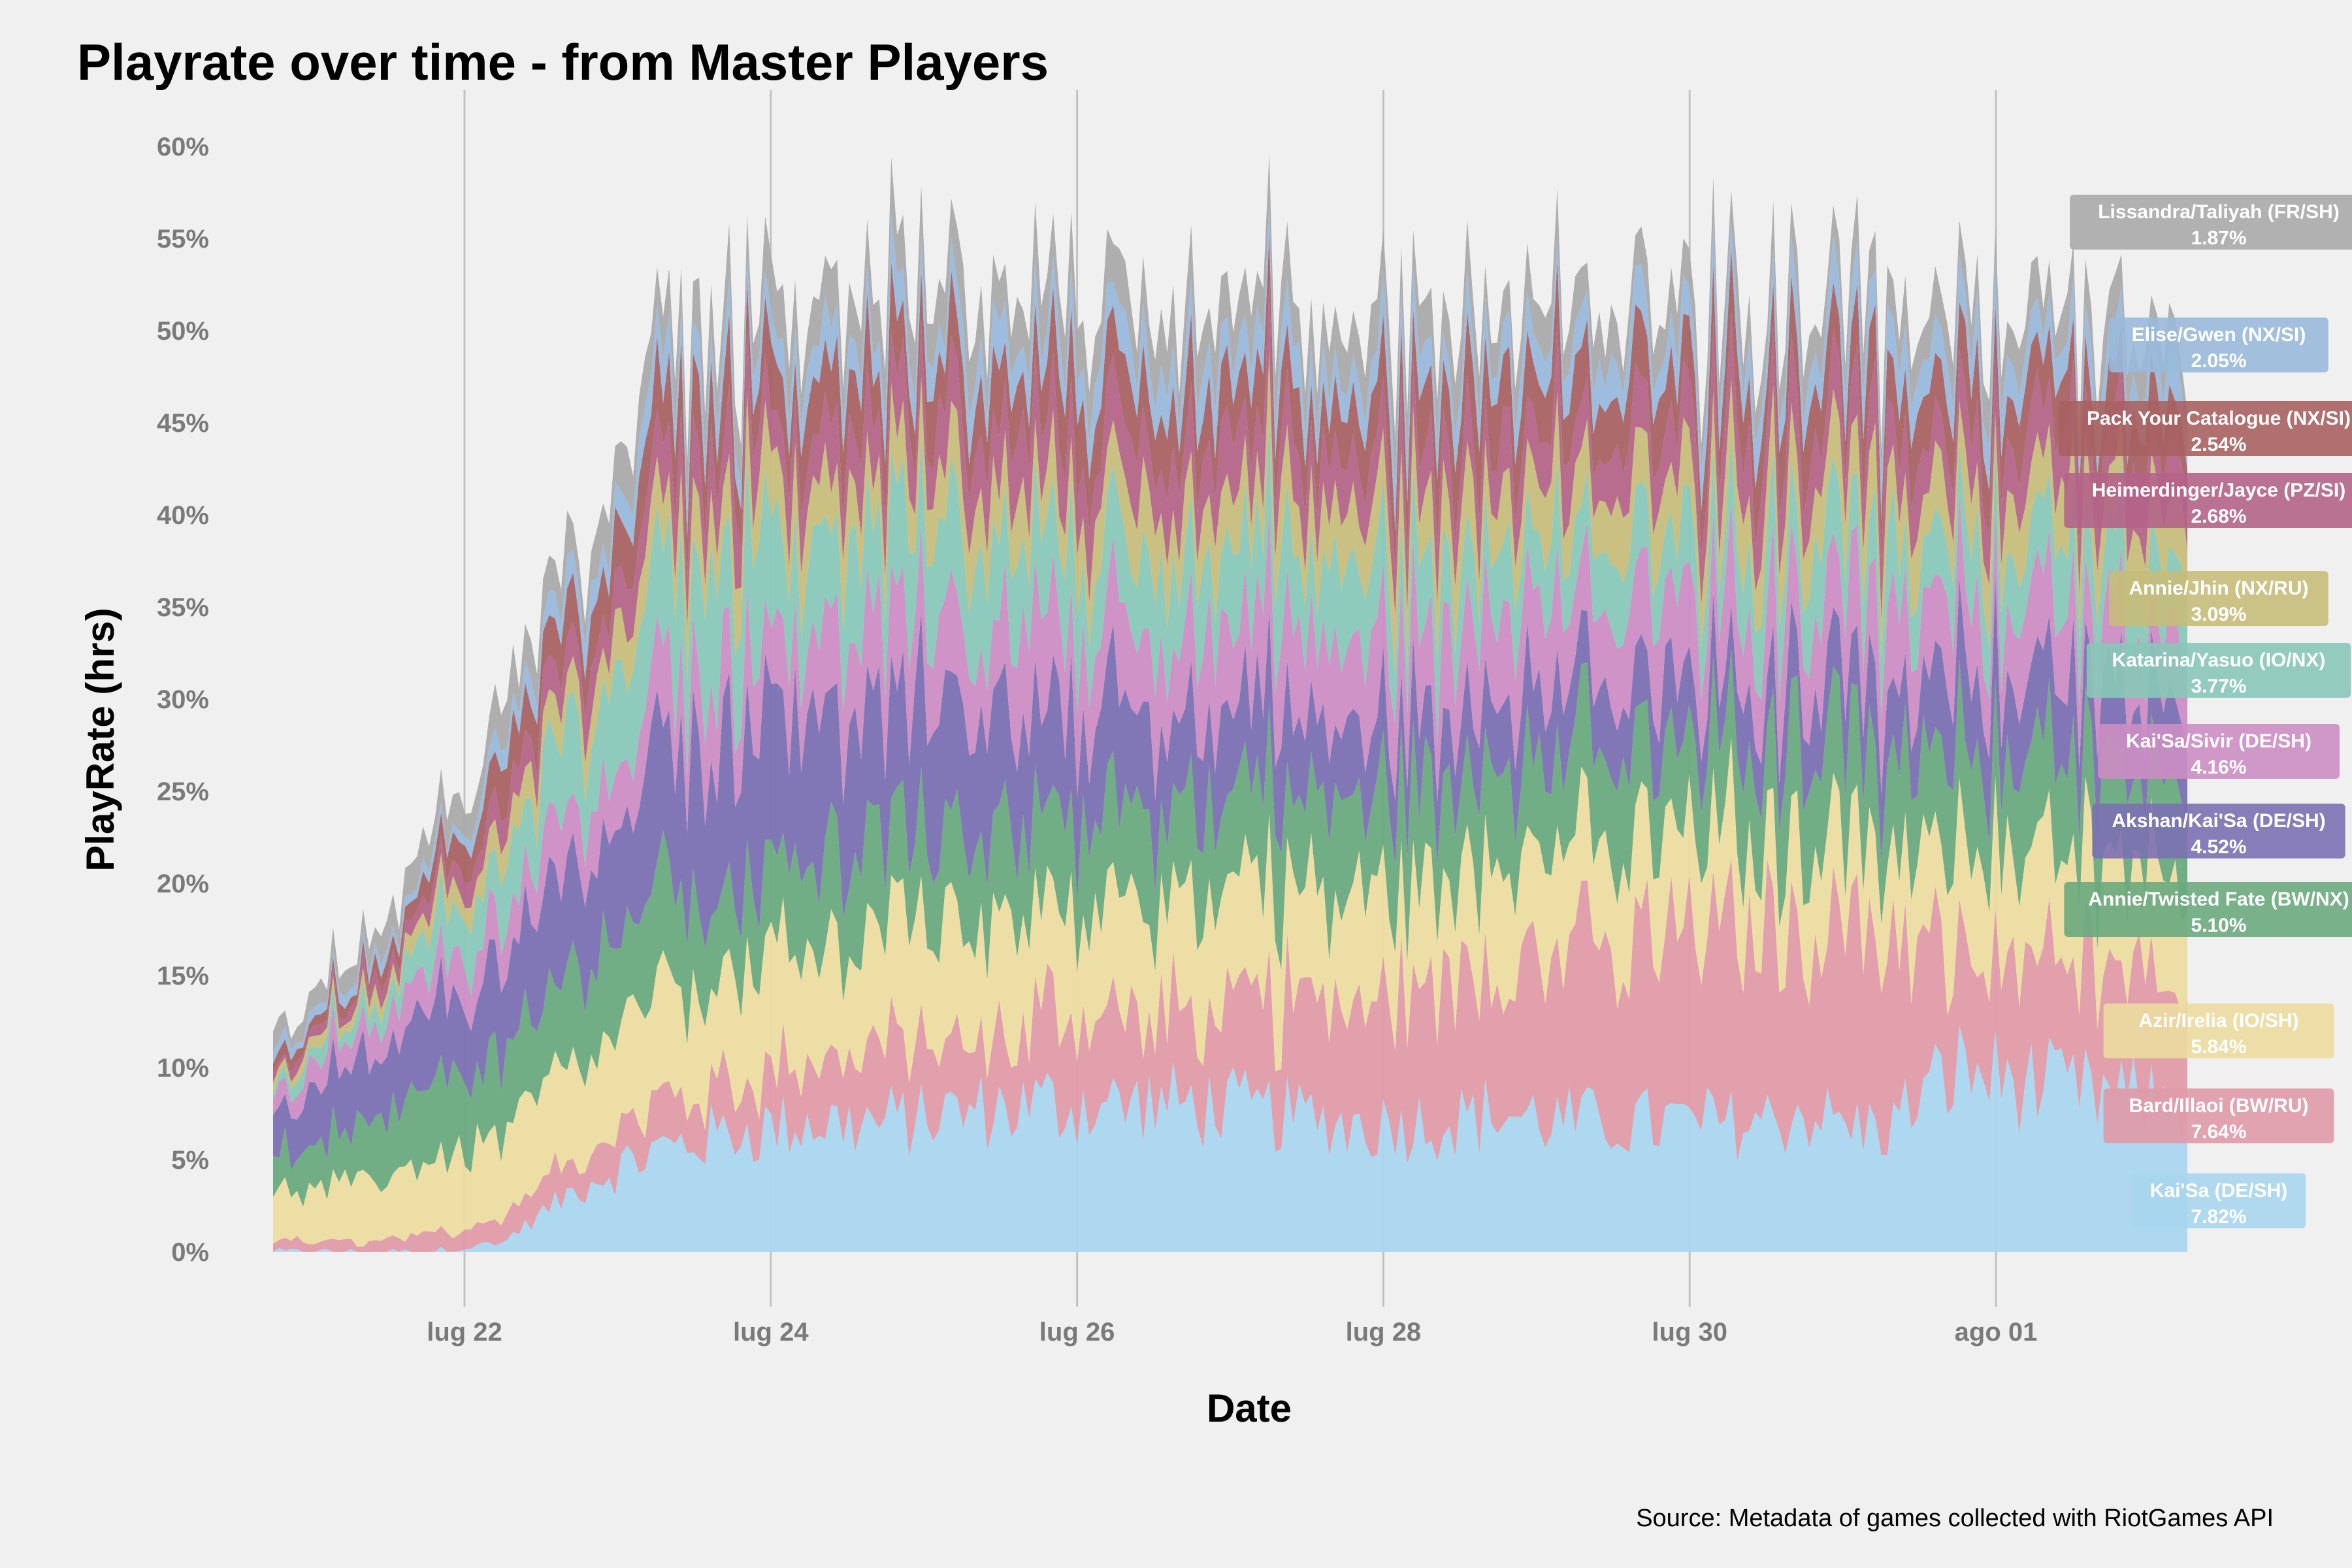  What do you see at coordinates (2219, 1190) in the screenshot?
I see `series-label-name: Kai'Sa (DE/SH)` at bounding box center [2219, 1190].